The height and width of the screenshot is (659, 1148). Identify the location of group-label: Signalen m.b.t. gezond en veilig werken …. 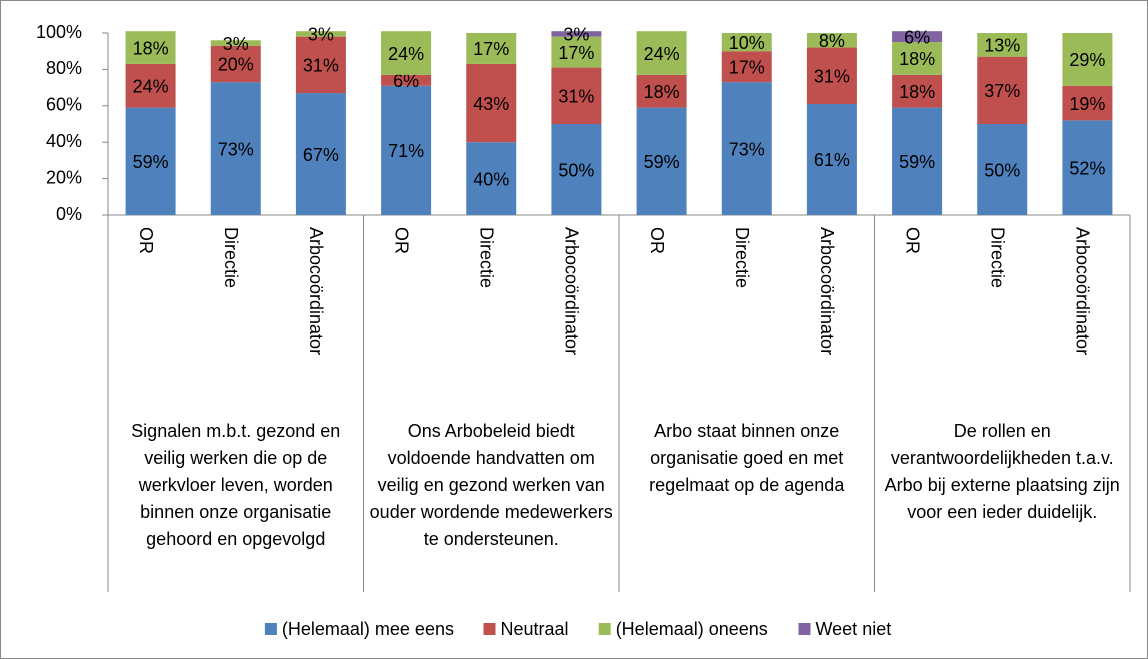
(236, 485).